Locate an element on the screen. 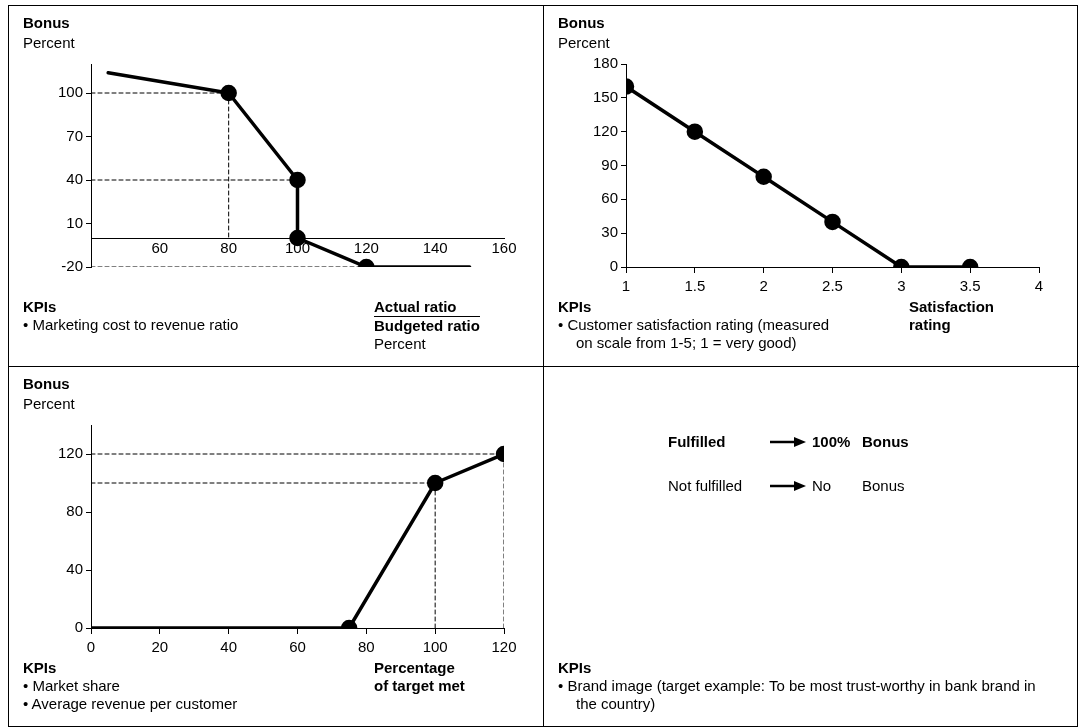  text: Fulfilled is located at coordinates (697, 442).